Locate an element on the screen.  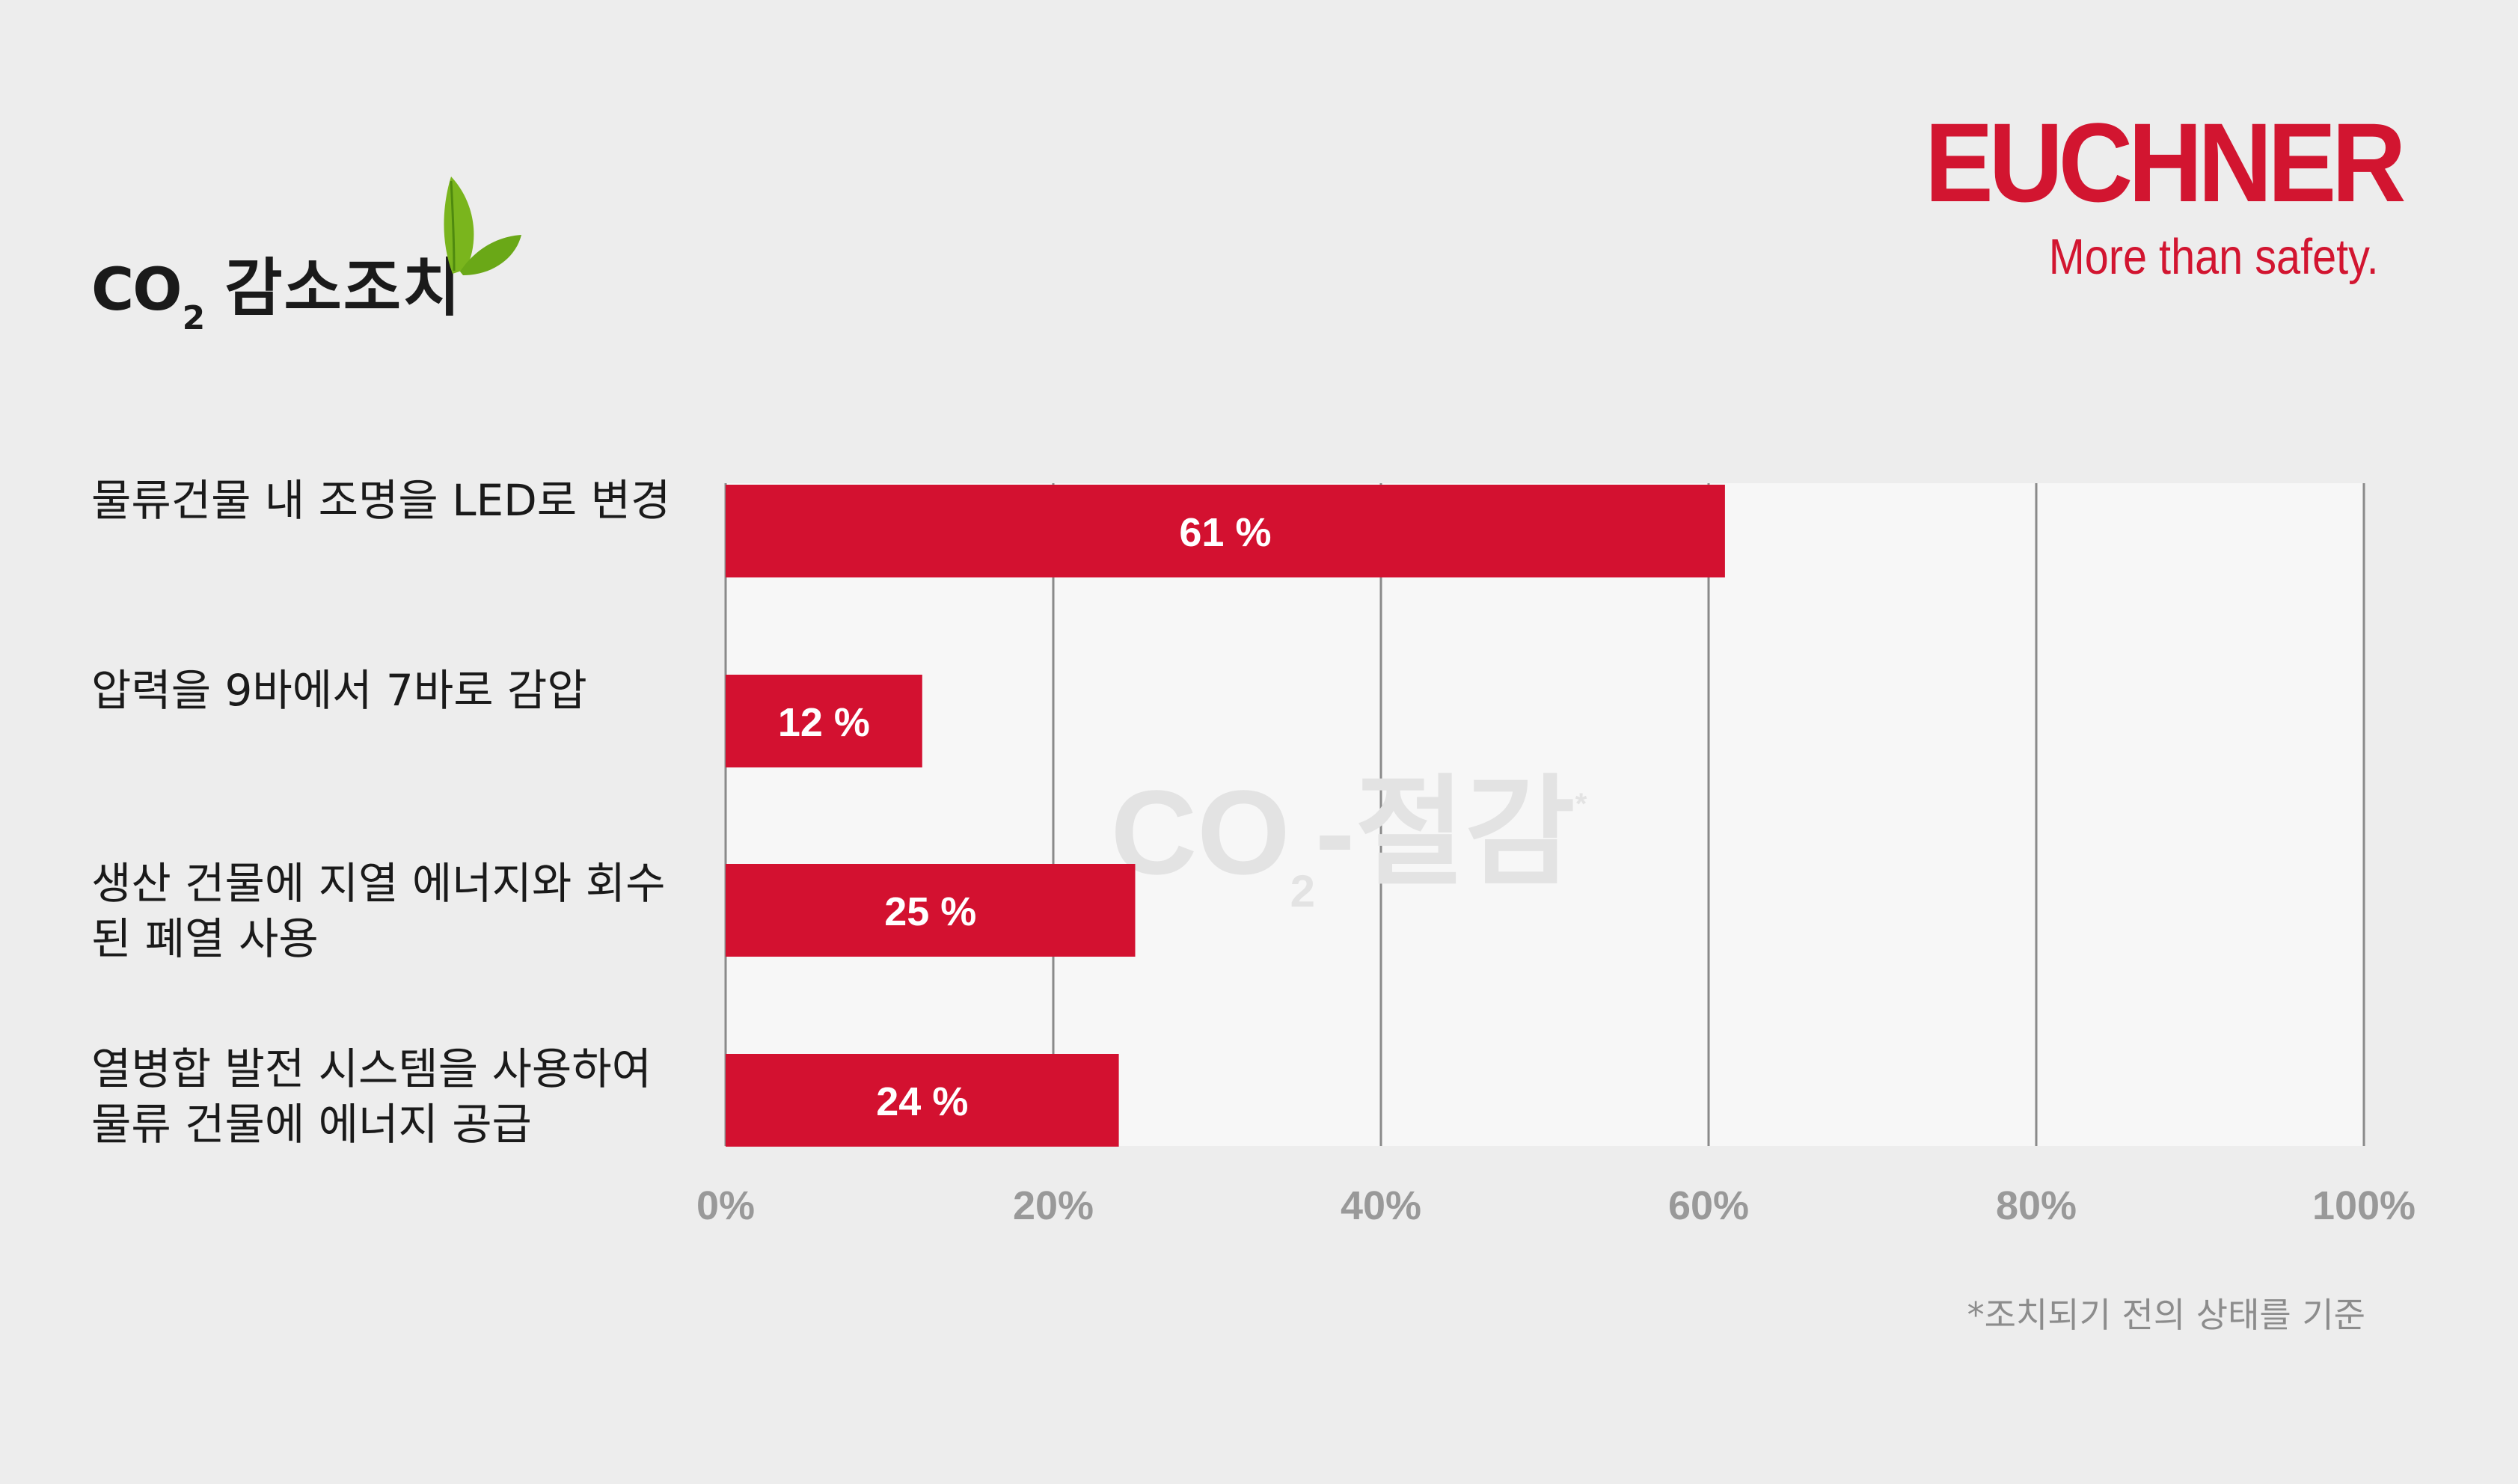
x-tick-label: 80% is located at coordinates (2036, 1205).